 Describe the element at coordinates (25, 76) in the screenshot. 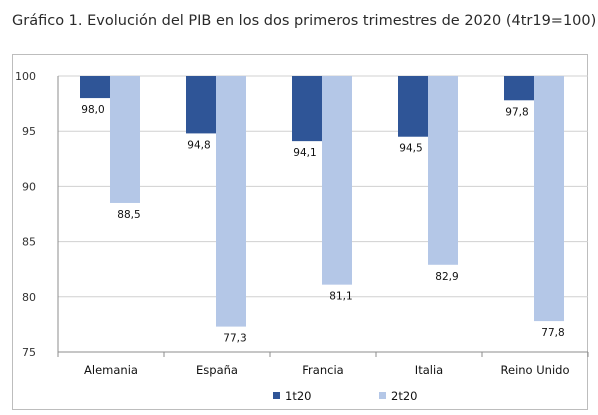

I see `y-tick-label: 100` at that location.